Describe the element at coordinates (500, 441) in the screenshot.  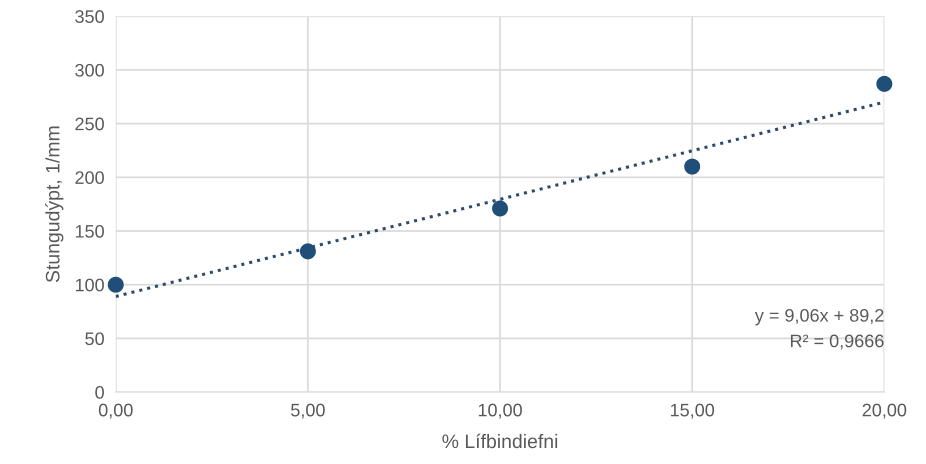
I see `x-axis-title: % Lífbindiefni` at that location.